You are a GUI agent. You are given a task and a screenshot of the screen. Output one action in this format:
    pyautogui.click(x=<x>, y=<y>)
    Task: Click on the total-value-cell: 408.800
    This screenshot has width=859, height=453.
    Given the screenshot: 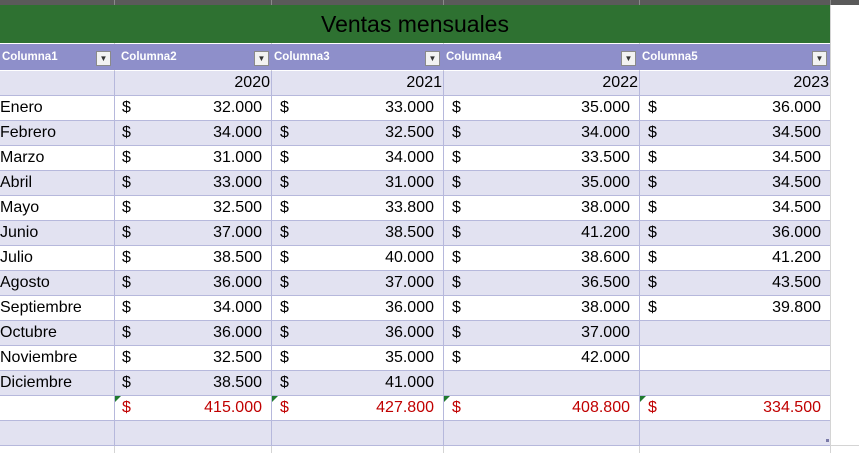 What is the action you would take?
    pyautogui.click(x=601, y=407)
    